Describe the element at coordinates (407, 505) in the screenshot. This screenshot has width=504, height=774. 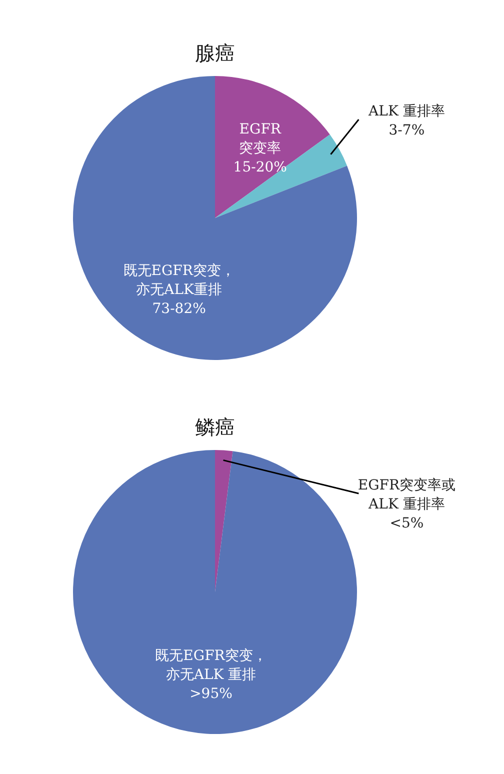
I see `slice-label: EGFR突变率或 ALK 重排率 <5%` at that location.